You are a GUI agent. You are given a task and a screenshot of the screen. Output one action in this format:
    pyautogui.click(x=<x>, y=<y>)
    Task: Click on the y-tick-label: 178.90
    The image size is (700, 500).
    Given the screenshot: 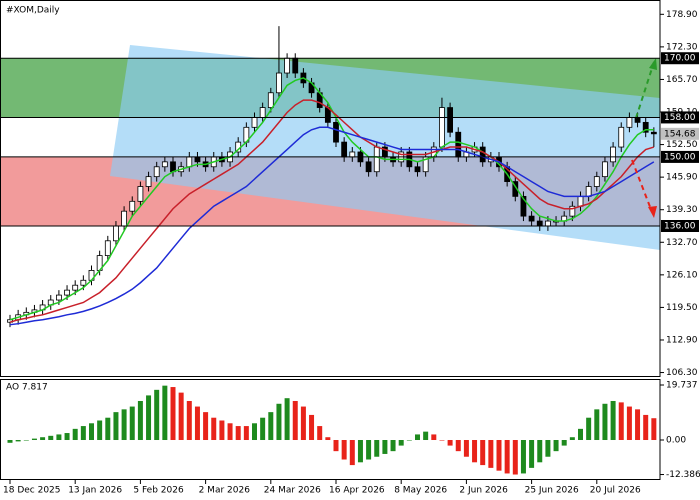 What is the action you would take?
    pyautogui.click(x=682, y=15)
    